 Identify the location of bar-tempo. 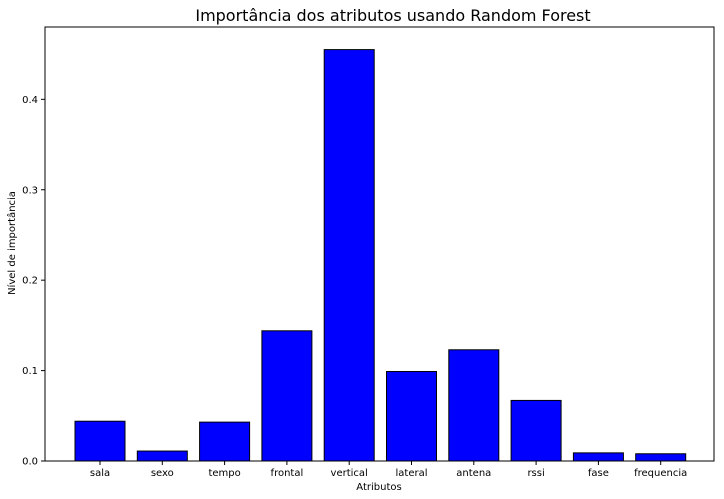
(225, 441).